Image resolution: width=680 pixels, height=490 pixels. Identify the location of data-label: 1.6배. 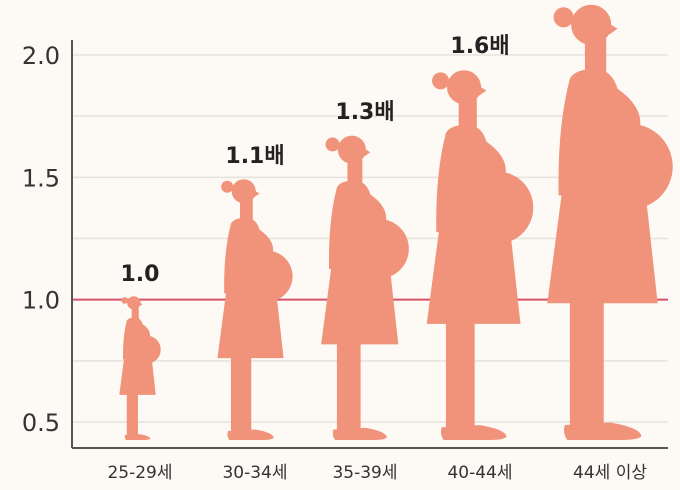
(479, 46).